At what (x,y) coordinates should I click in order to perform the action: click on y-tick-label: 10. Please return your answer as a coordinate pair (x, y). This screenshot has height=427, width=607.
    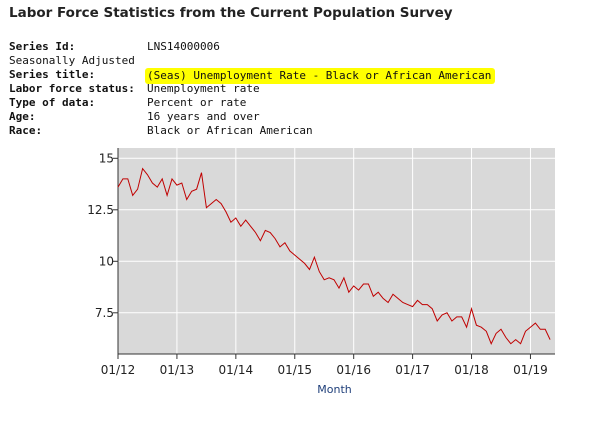
    Looking at the image, I should click on (106, 261).